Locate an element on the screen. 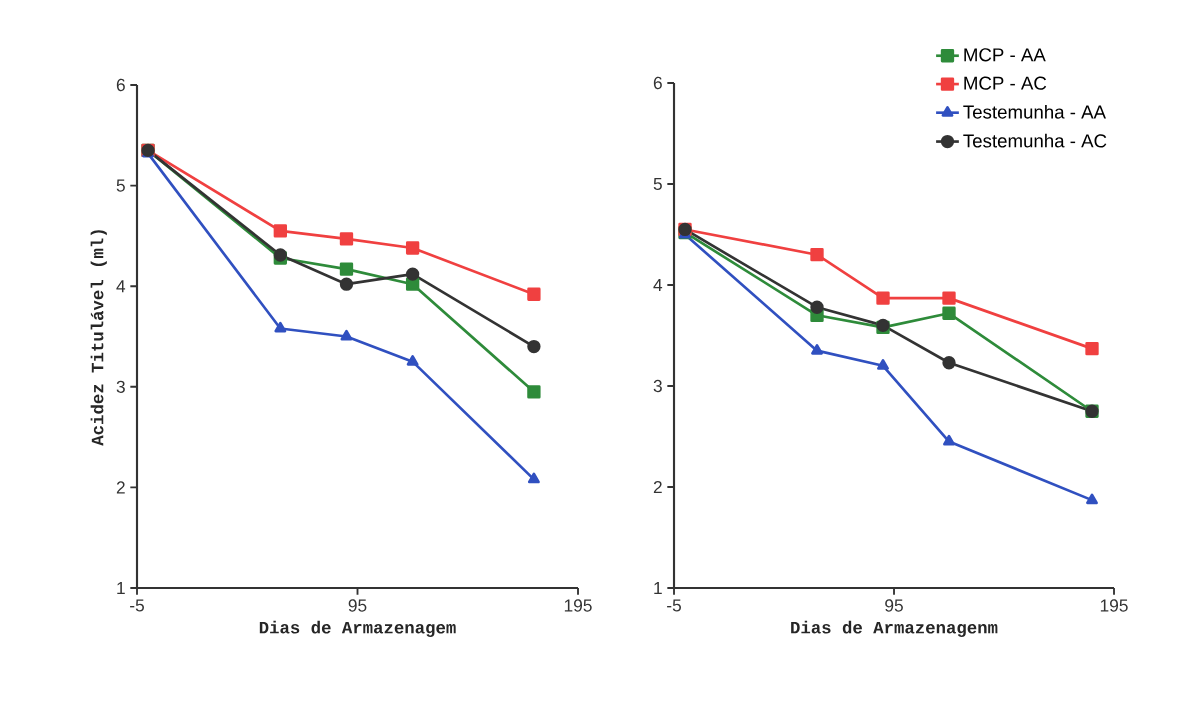 The width and height of the screenshot is (1195, 718). legend-label: Testemunha - AC is located at coordinates (1035, 140).